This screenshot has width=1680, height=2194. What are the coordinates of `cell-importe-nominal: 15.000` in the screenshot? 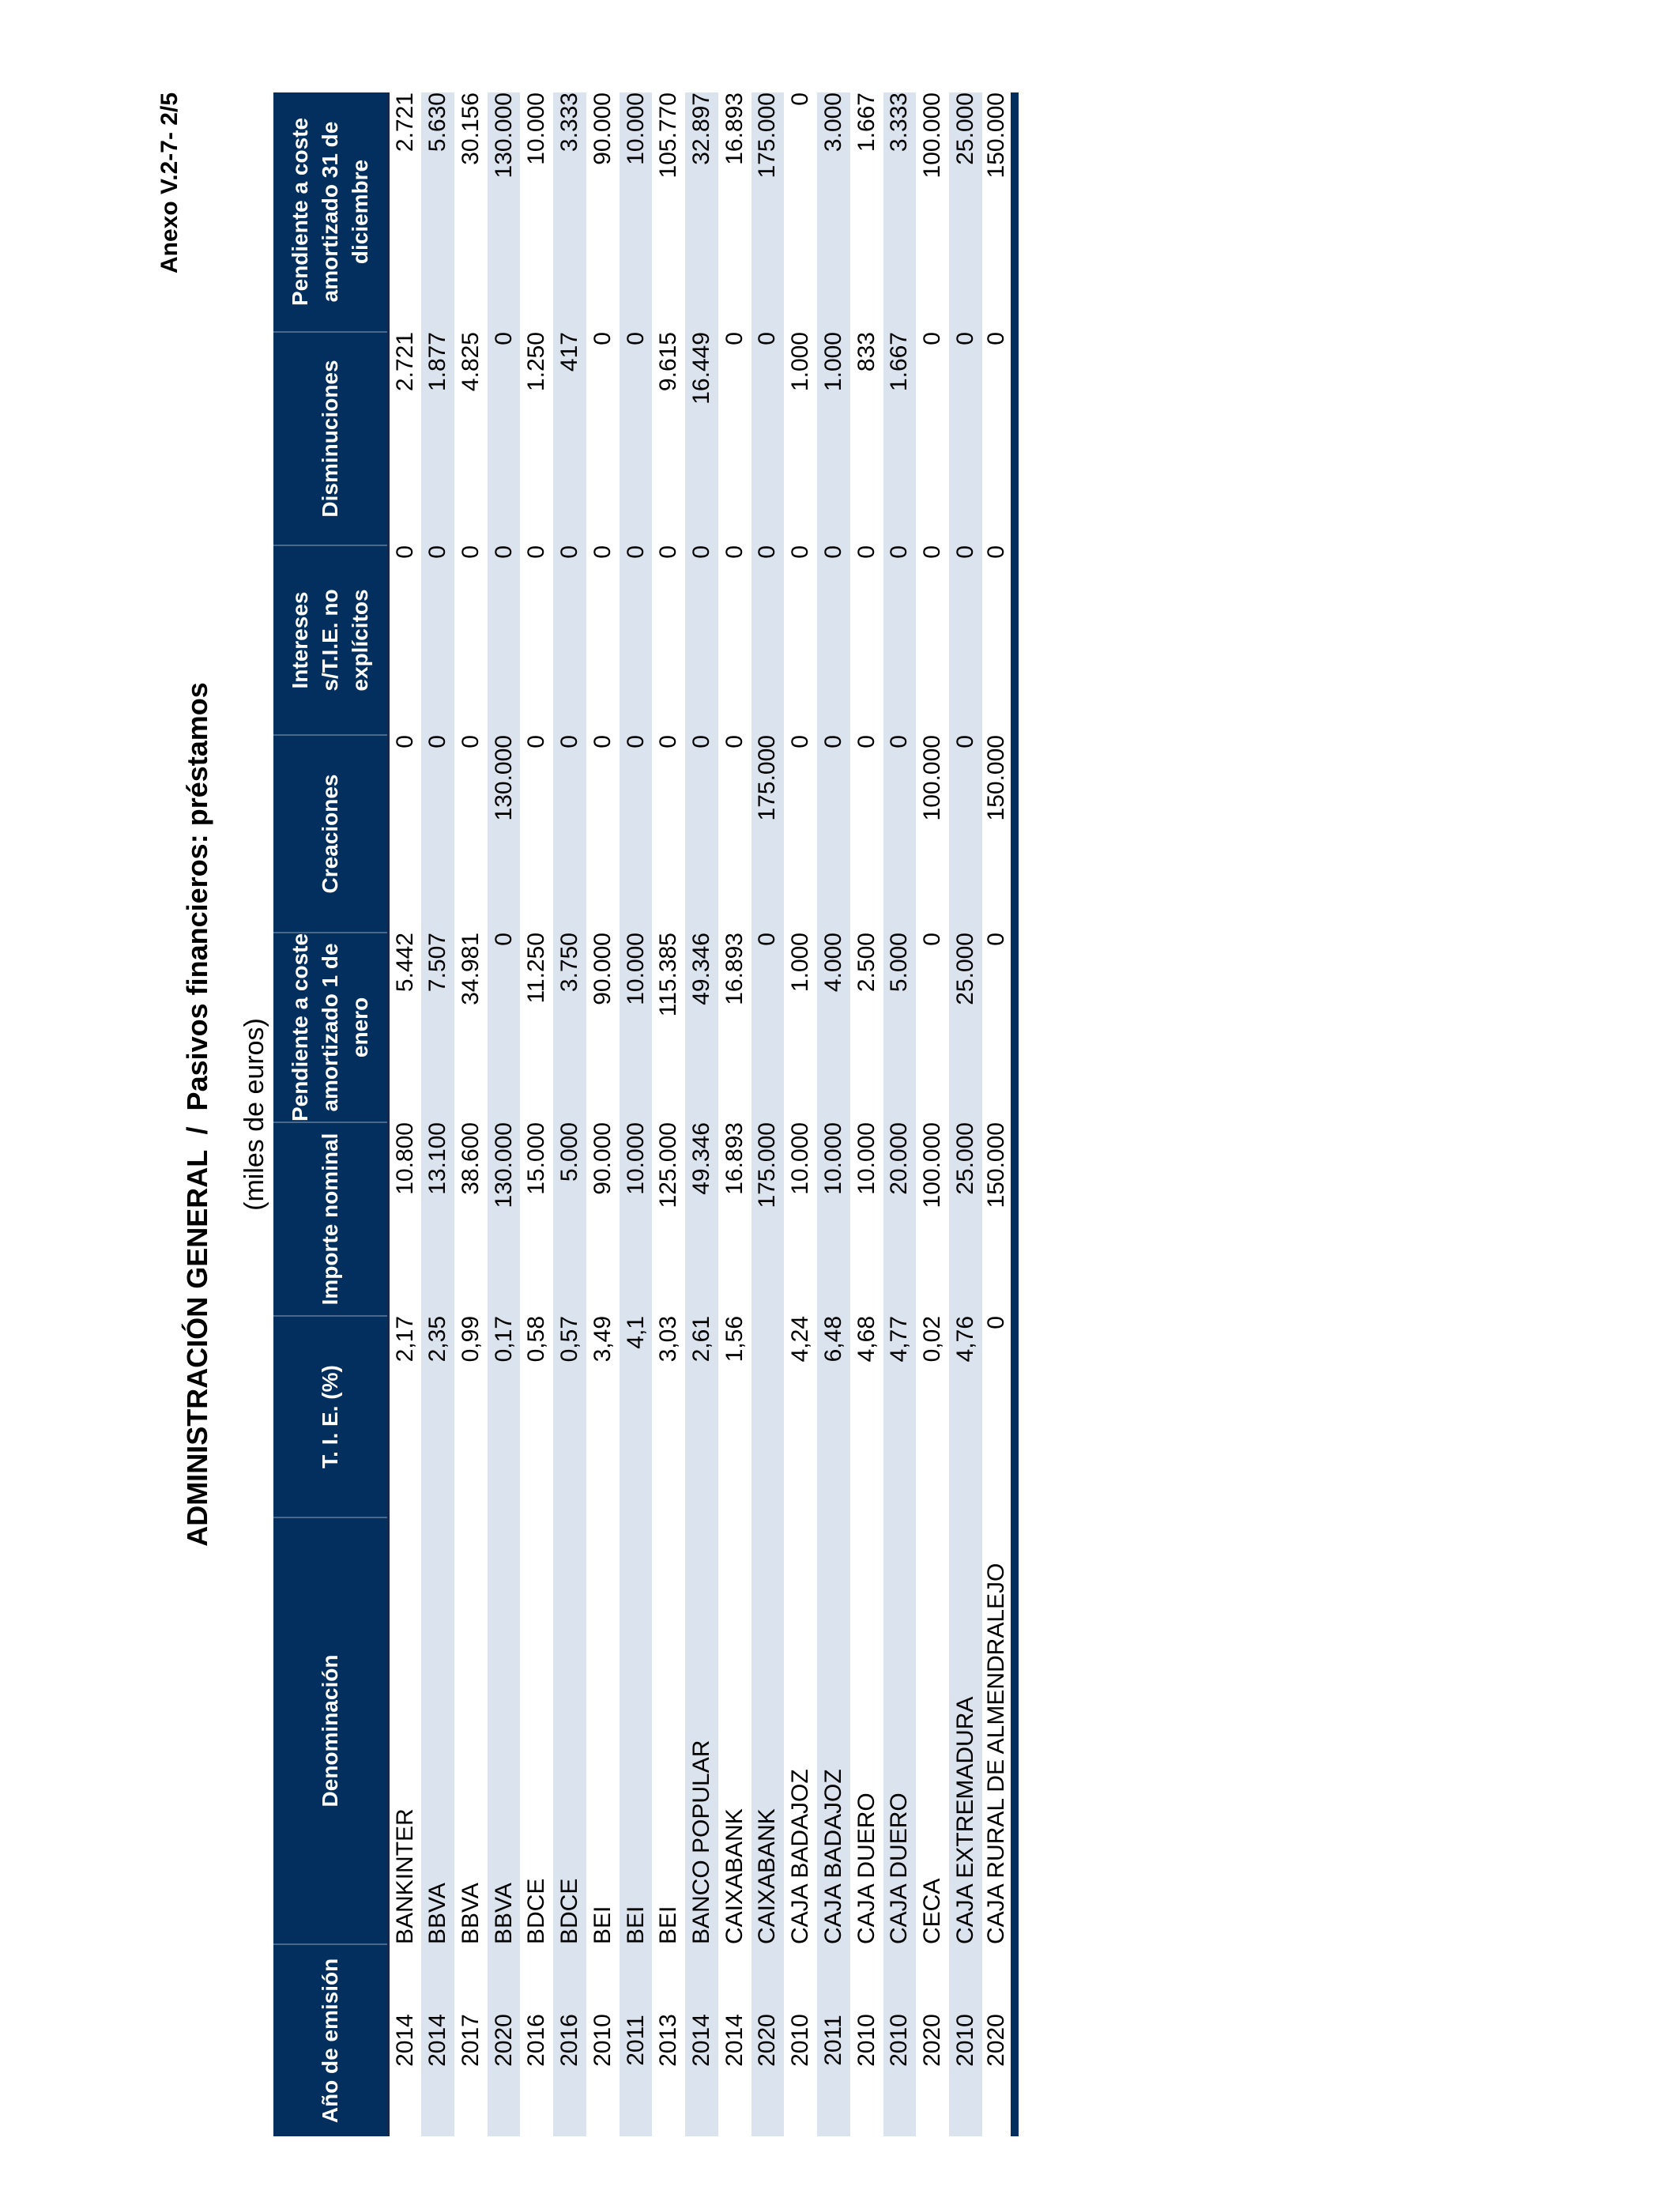 It's located at (536, 1158).